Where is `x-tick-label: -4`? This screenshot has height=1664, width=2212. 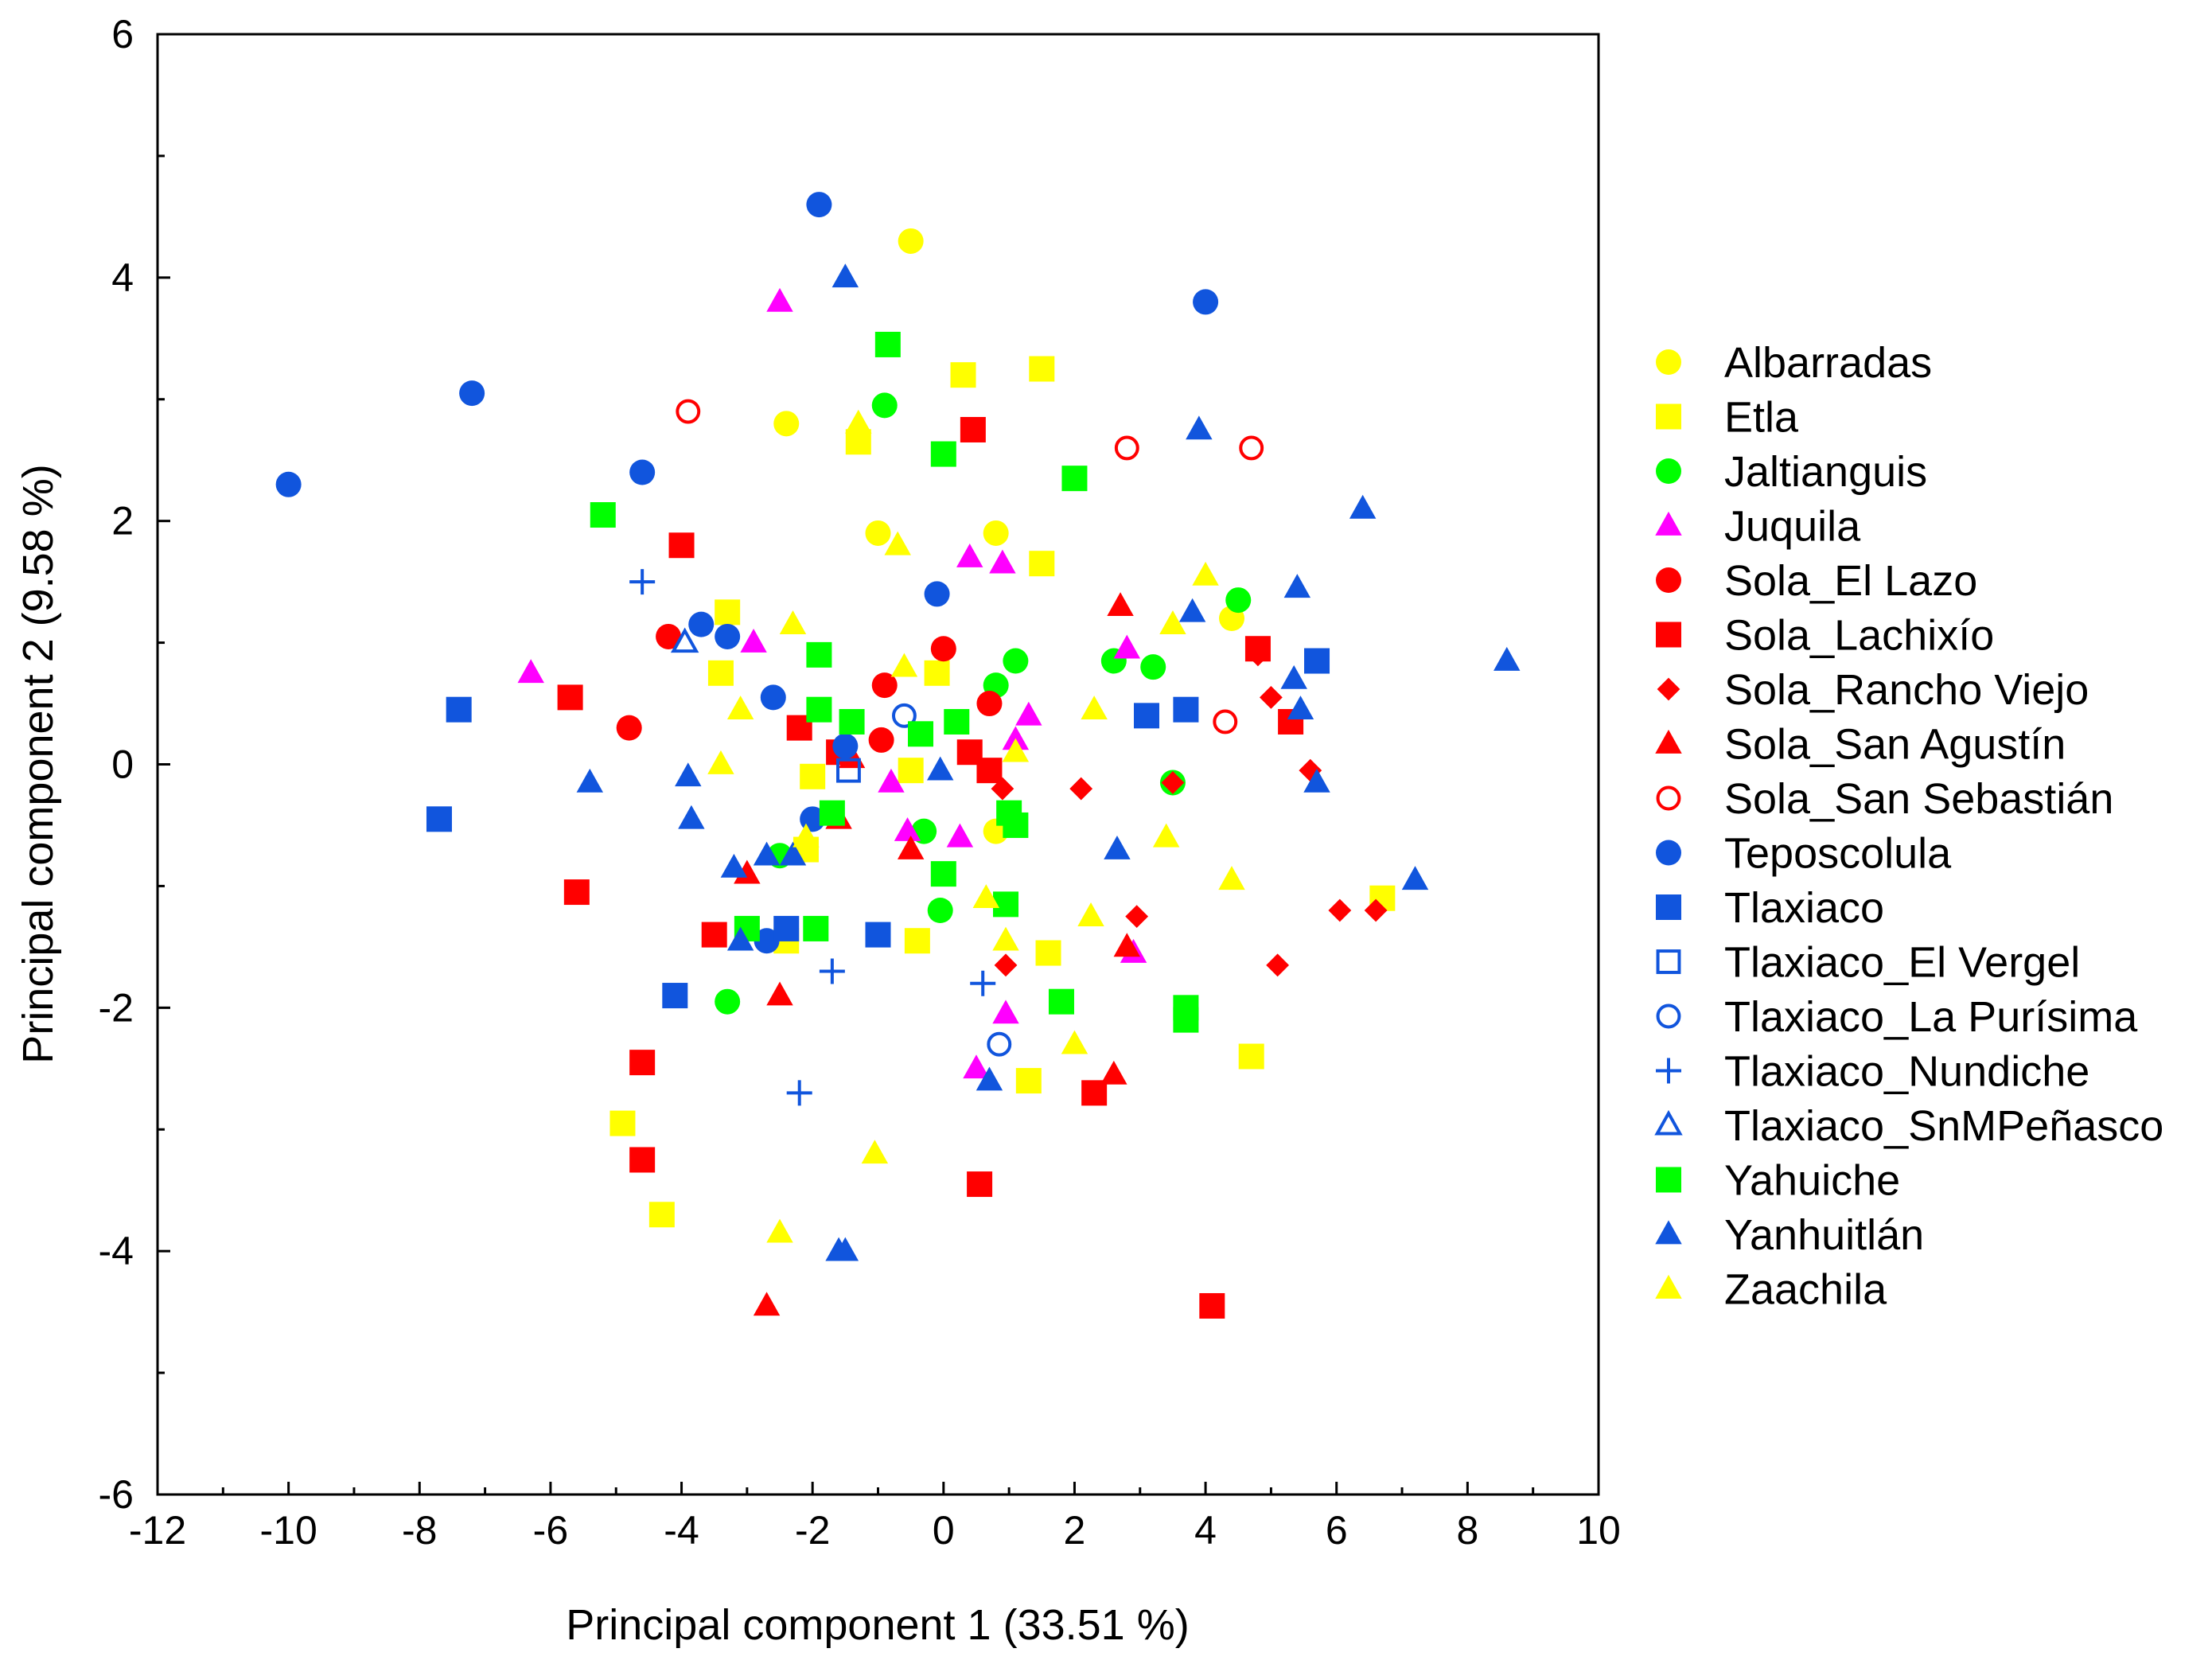
x-tick-label: -4 is located at coordinates (682, 1530).